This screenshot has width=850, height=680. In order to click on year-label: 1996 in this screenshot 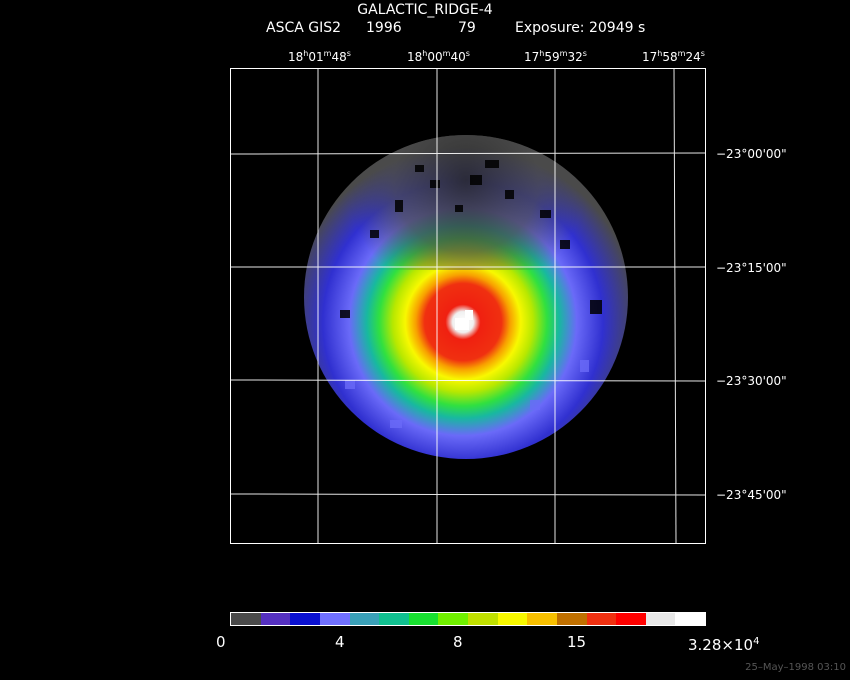, I will do `click(384, 28)`.